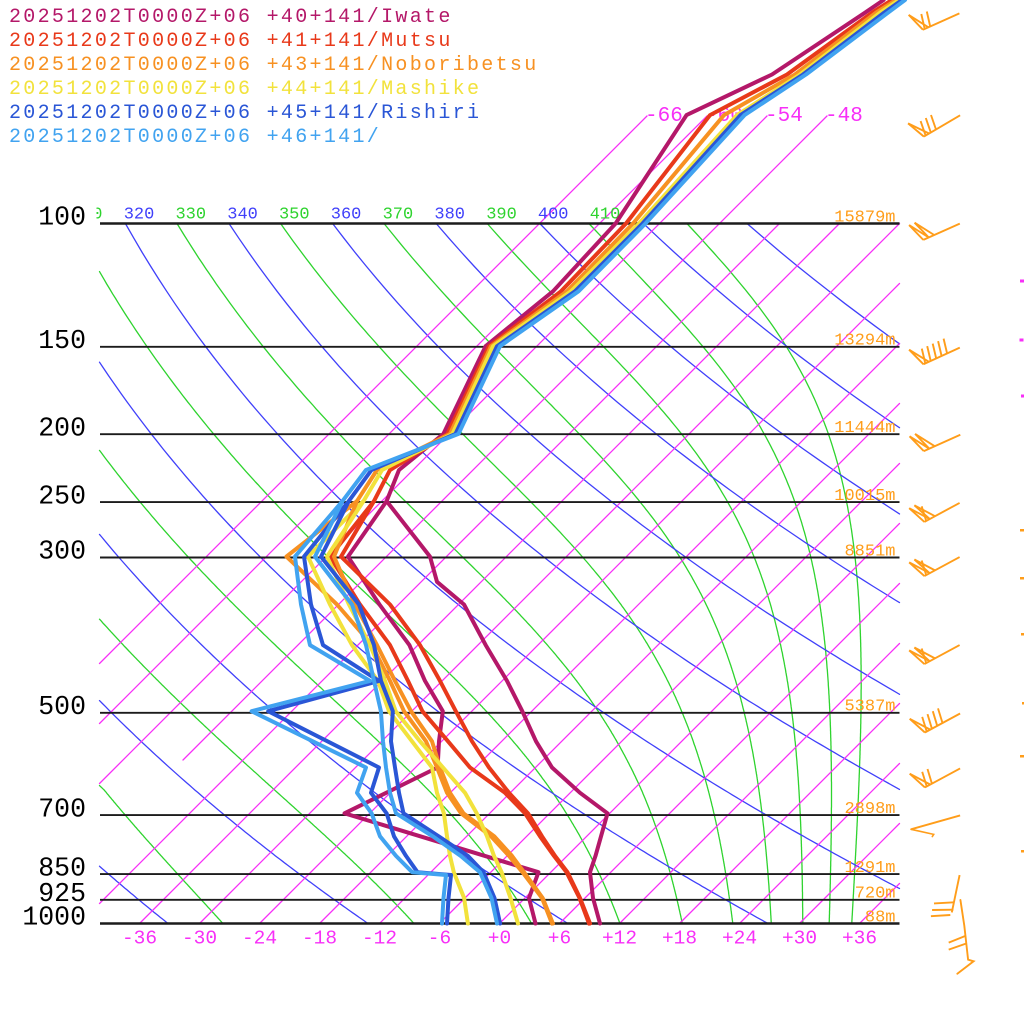  Describe the element at coordinates (54, 918) in the screenshot. I see `svg-text: 1000` at that location.